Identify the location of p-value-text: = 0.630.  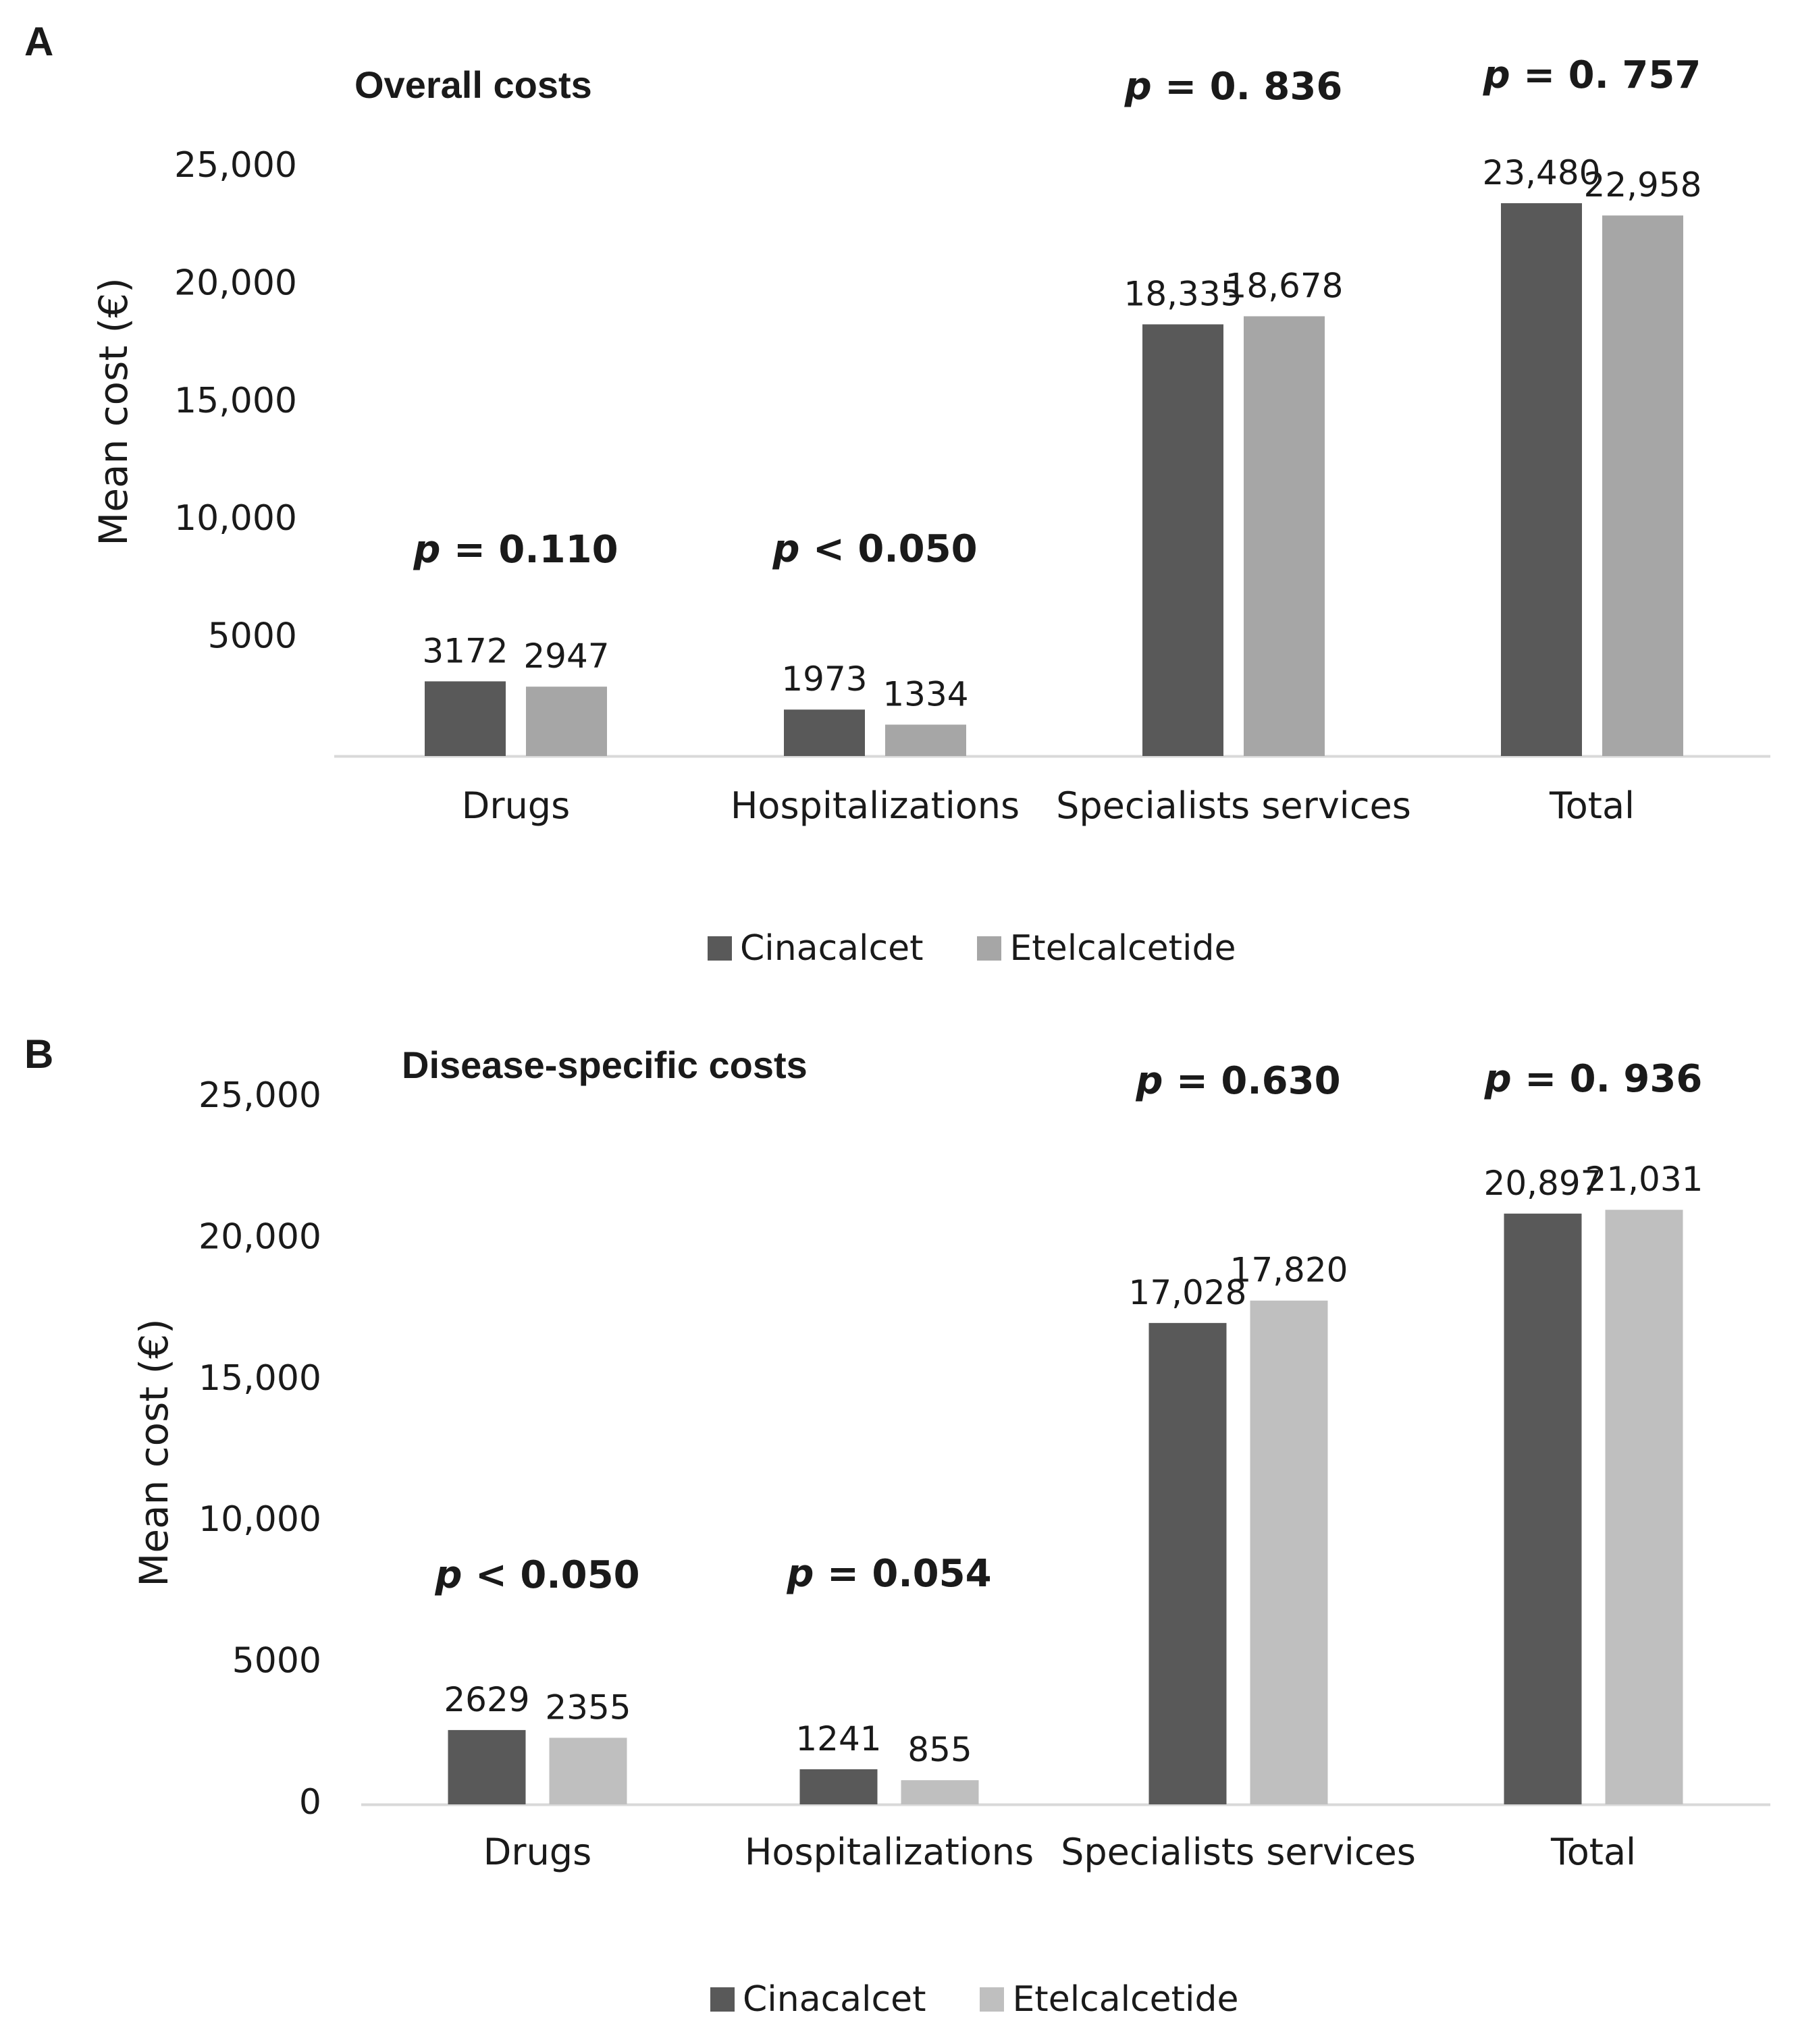
(1252, 1081).